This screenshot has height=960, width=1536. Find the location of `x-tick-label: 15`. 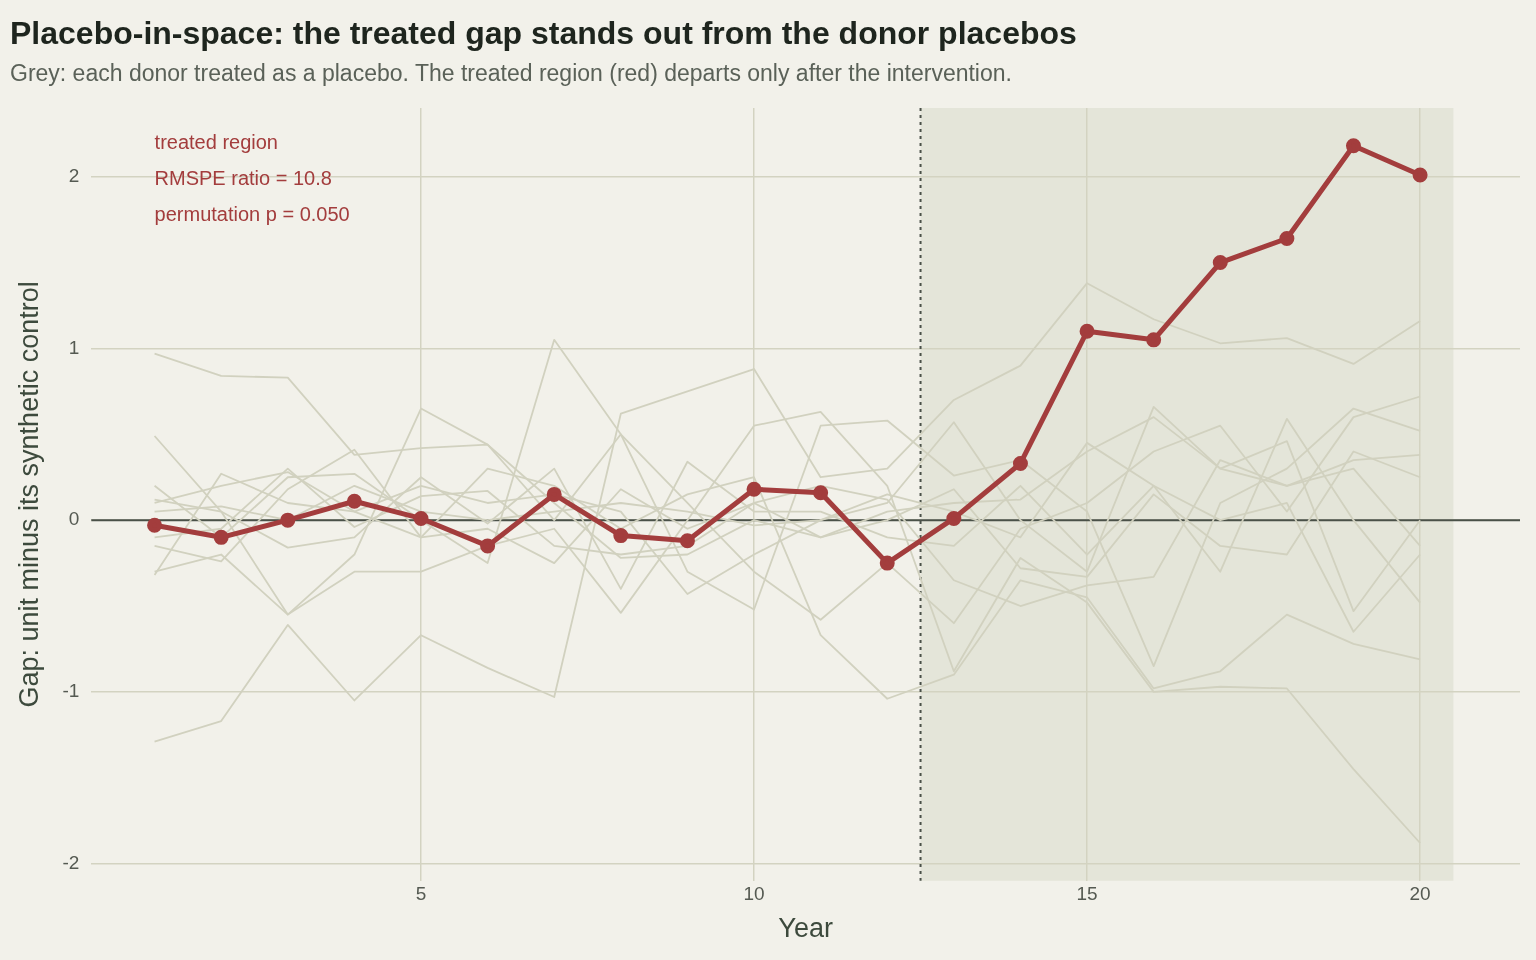

x-tick-label: 15 is located at coordinates (1087, 894).